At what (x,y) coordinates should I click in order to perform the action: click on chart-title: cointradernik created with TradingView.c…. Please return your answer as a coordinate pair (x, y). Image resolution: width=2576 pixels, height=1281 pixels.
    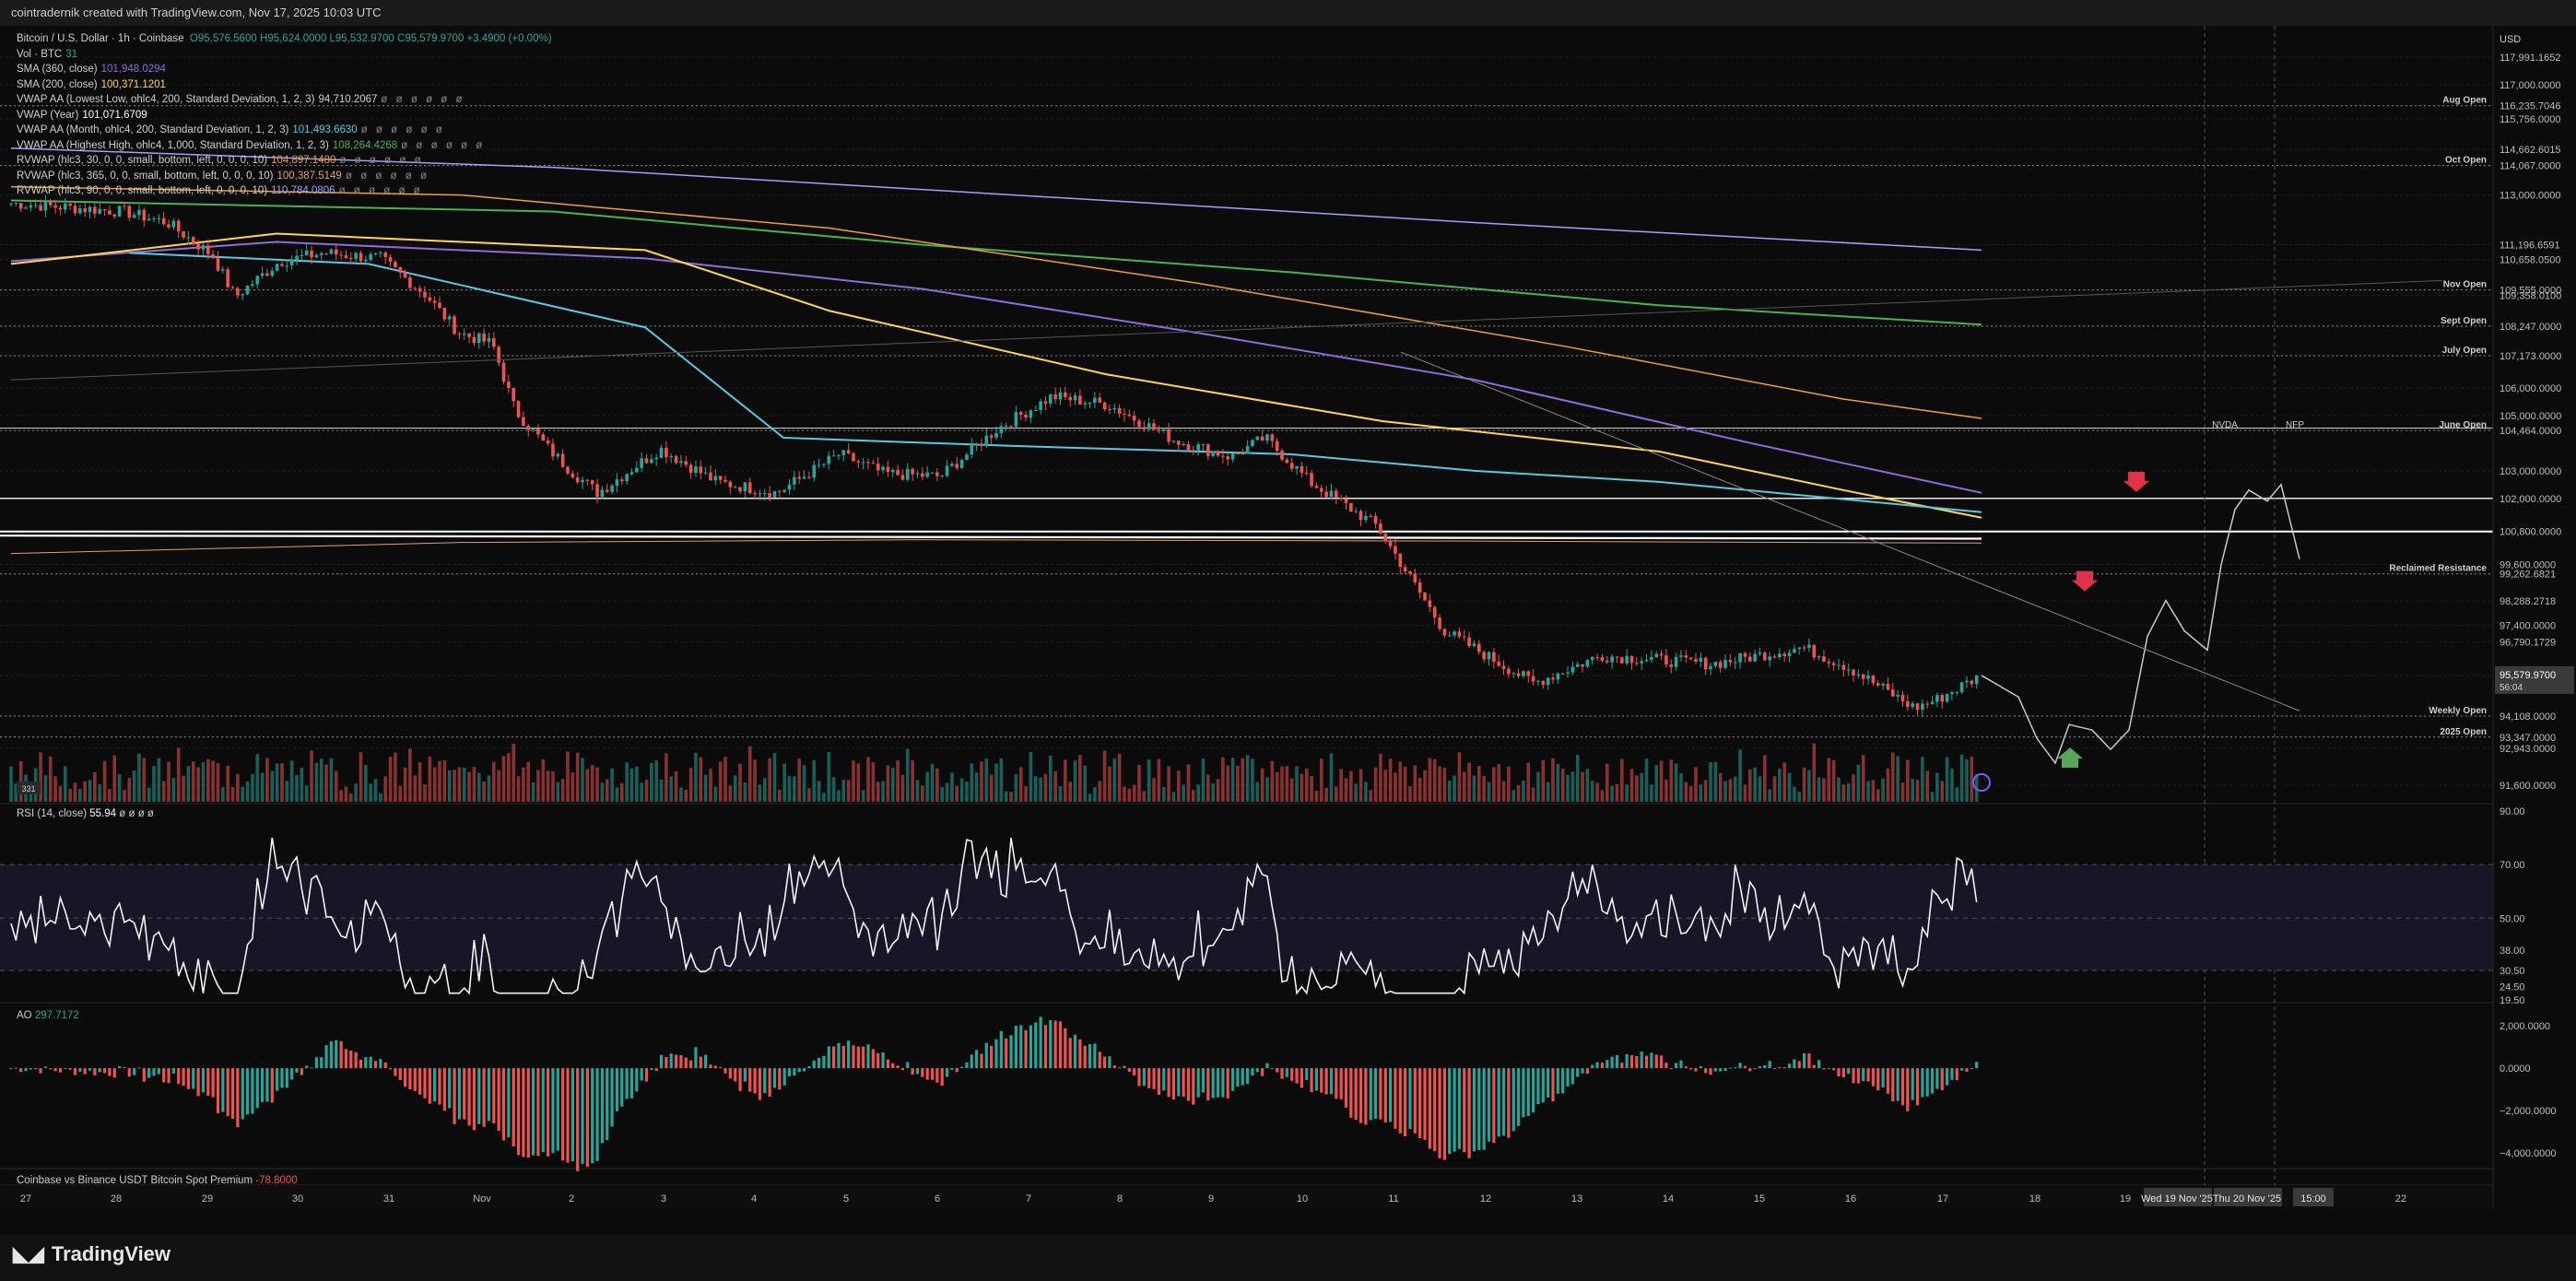
    Looking at the image, I should click on (197, 13).